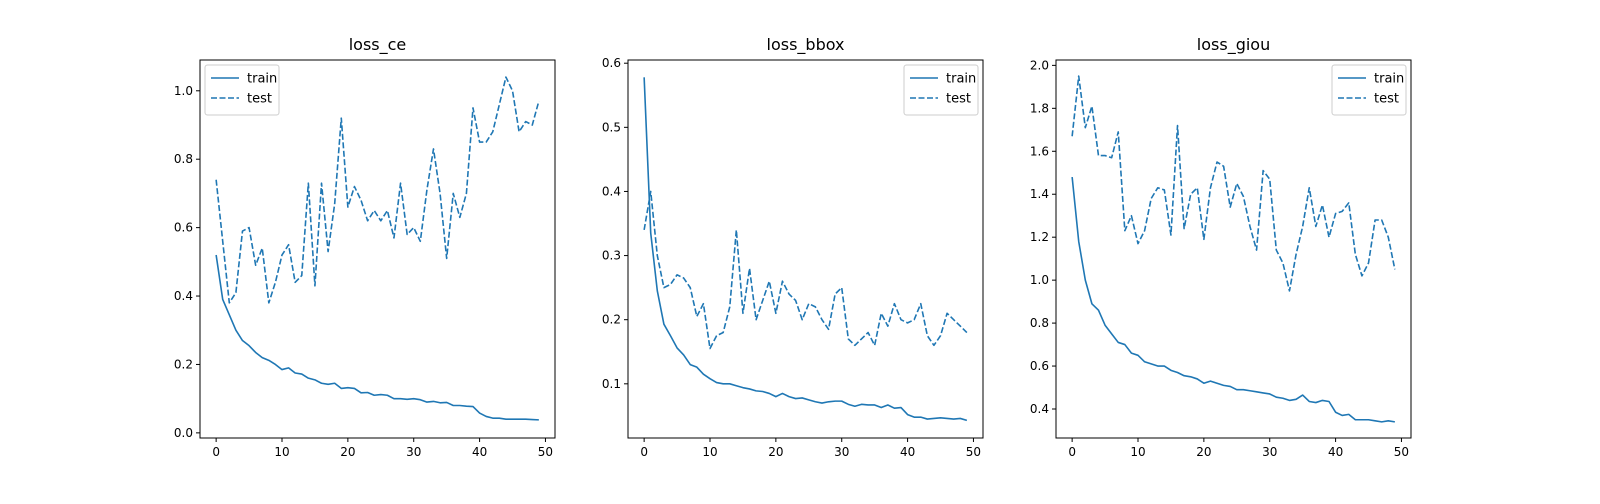 Image resolution: width=1600 pixels, height=504 pixels. What do you see at coordinates (611, 256) in the screenshot?
I see `y-tick-label: 0.3` at bounding box center [611, 256].